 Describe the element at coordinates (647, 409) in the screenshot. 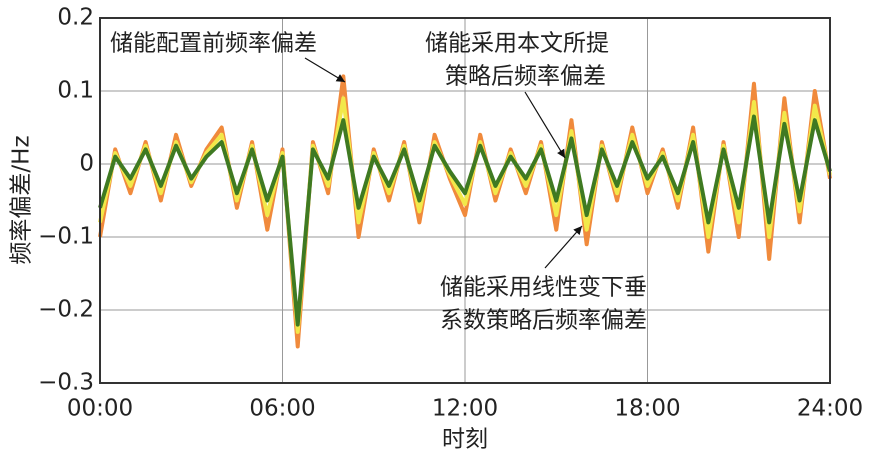

I see `x-tick-label: 18:00` at that location.